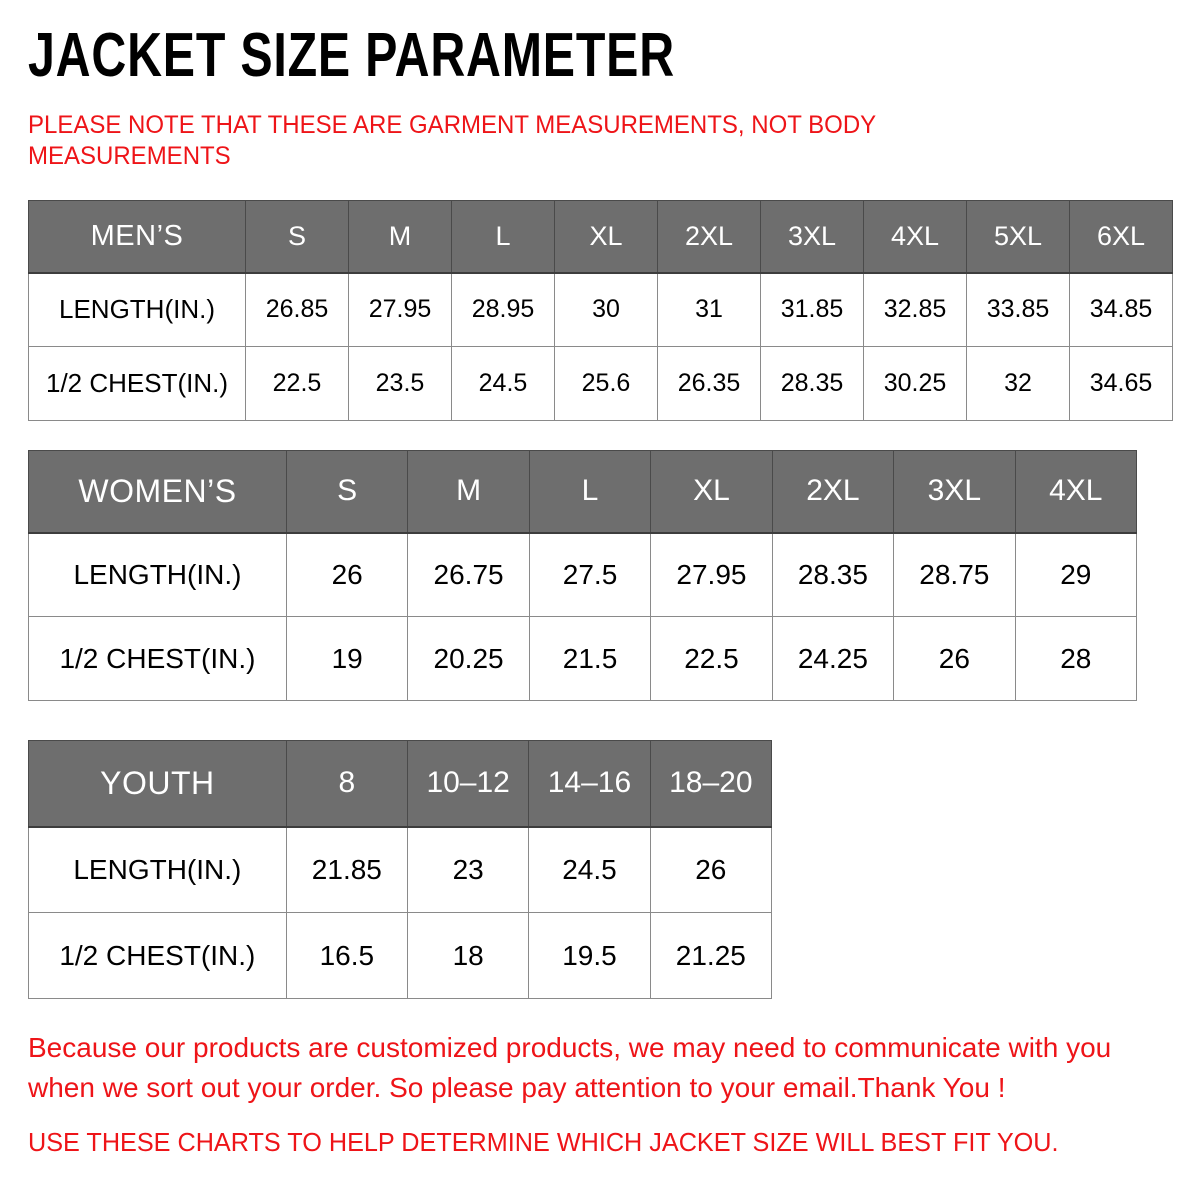 This screenshot has width=1200, height=1200. Describe the element at coordinates (954, 574) in the screenshot. I see `table-cell: 28.75` at that location.